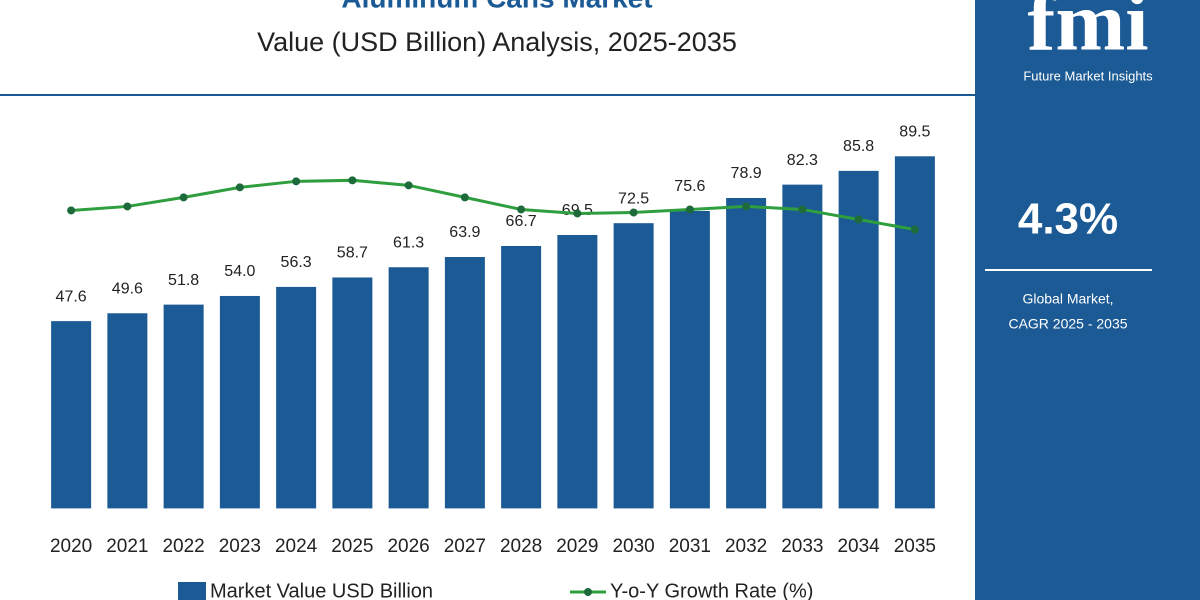  What do you see at coordinates (1067, 324) in the screenshot?
I see `kpi-caption: CAGR 2025 - 2035` at bounding box center [1067, 324].